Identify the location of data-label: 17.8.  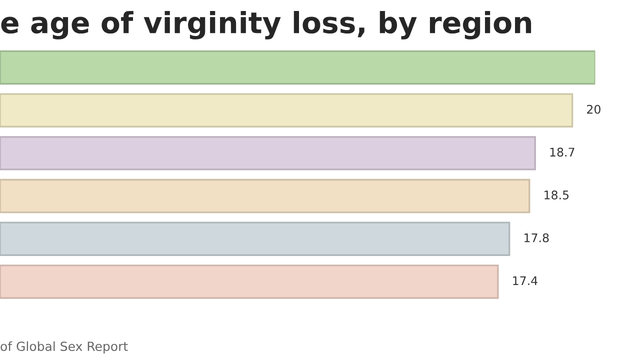
(536, 237).